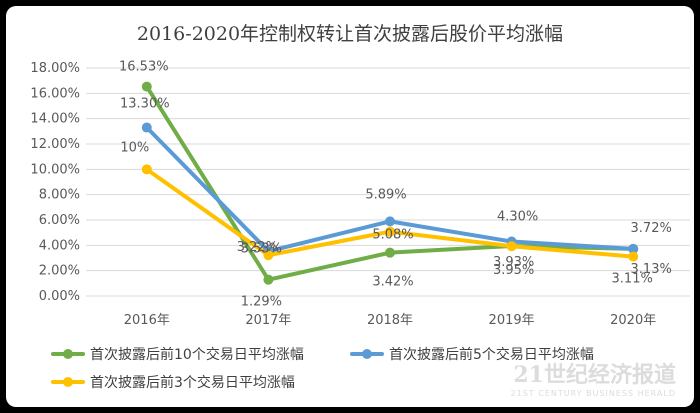  I want to click on data-label: 5.89%, so click(385, 194).